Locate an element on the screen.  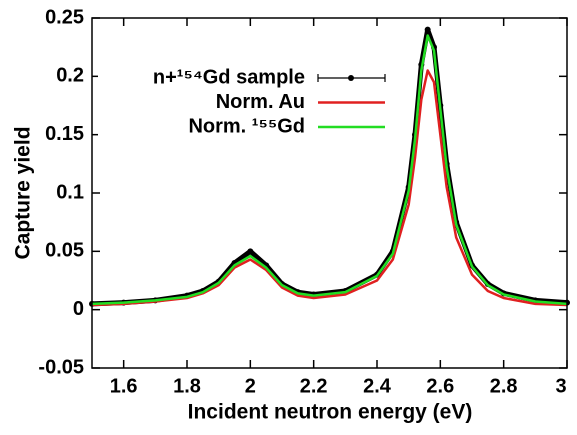
y-tick-label: -0.05 is located at coordinates (61, 367).